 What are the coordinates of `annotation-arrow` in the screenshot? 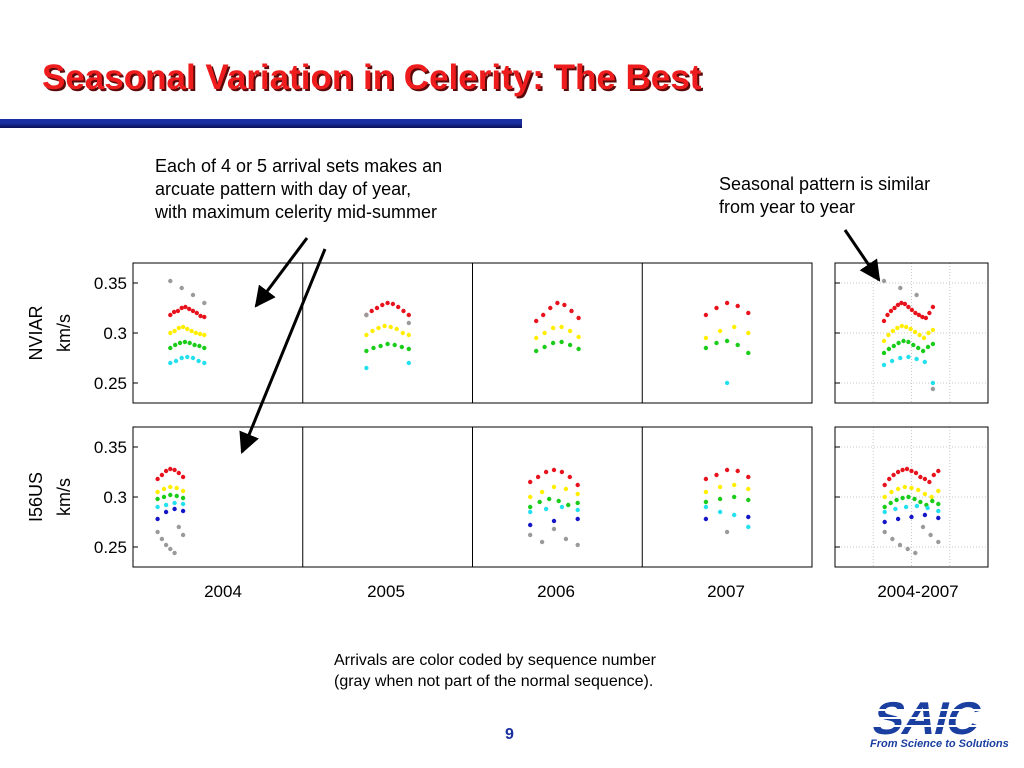 It's located at (862, 255).